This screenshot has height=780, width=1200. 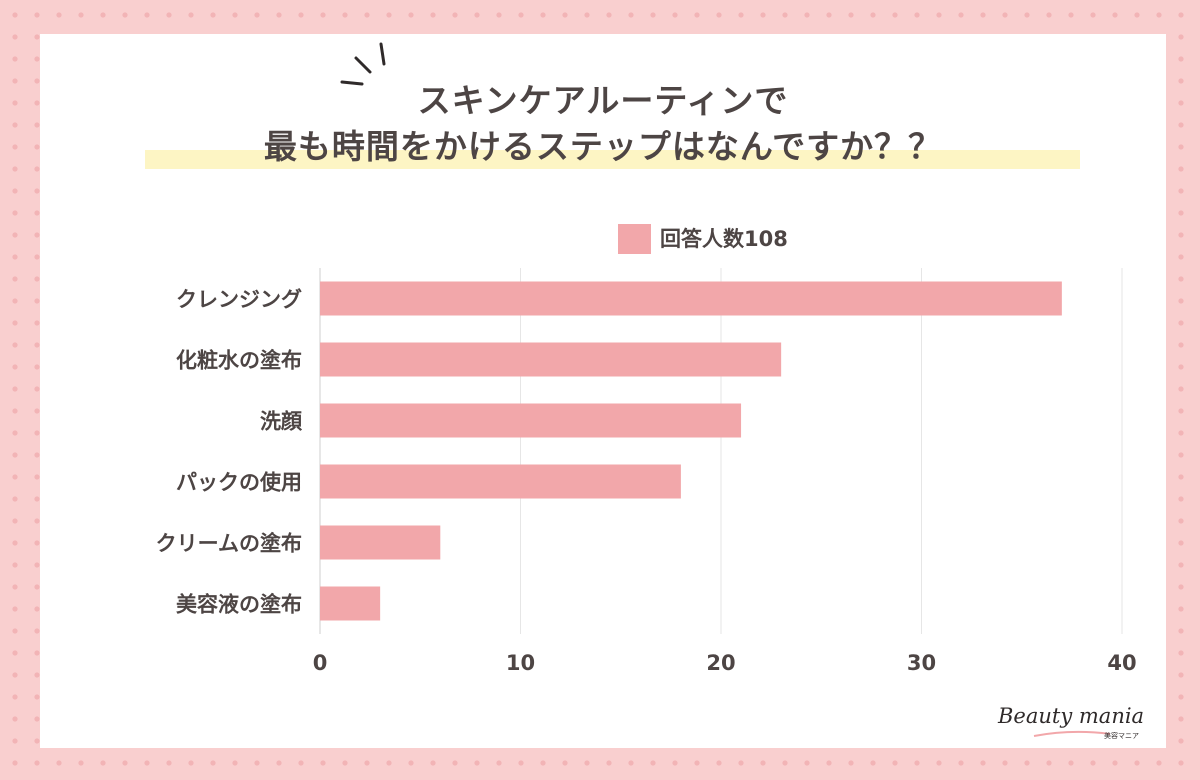 What do you see at coordinates (612, 159) in the screenshot?
I see `title-highlight` at bounding box center [612, 159].